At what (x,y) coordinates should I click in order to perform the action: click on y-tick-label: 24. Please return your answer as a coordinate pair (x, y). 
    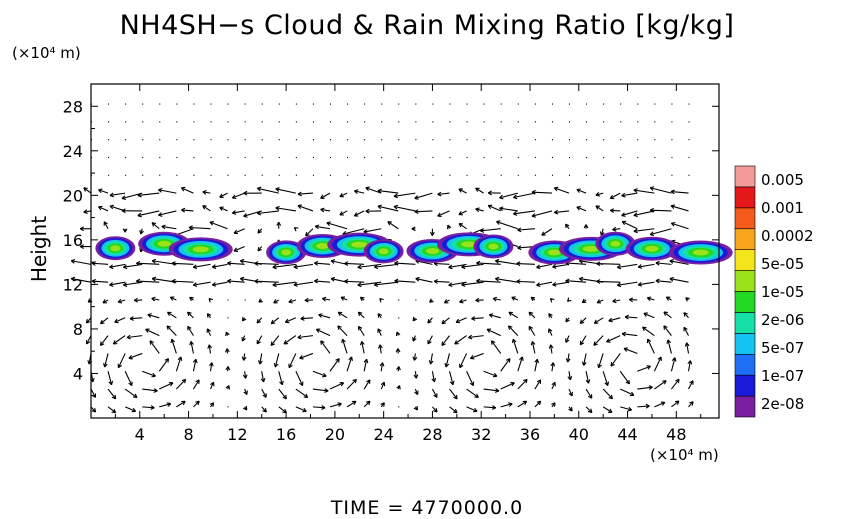
    Looking at the image, I should click on (73, 151).